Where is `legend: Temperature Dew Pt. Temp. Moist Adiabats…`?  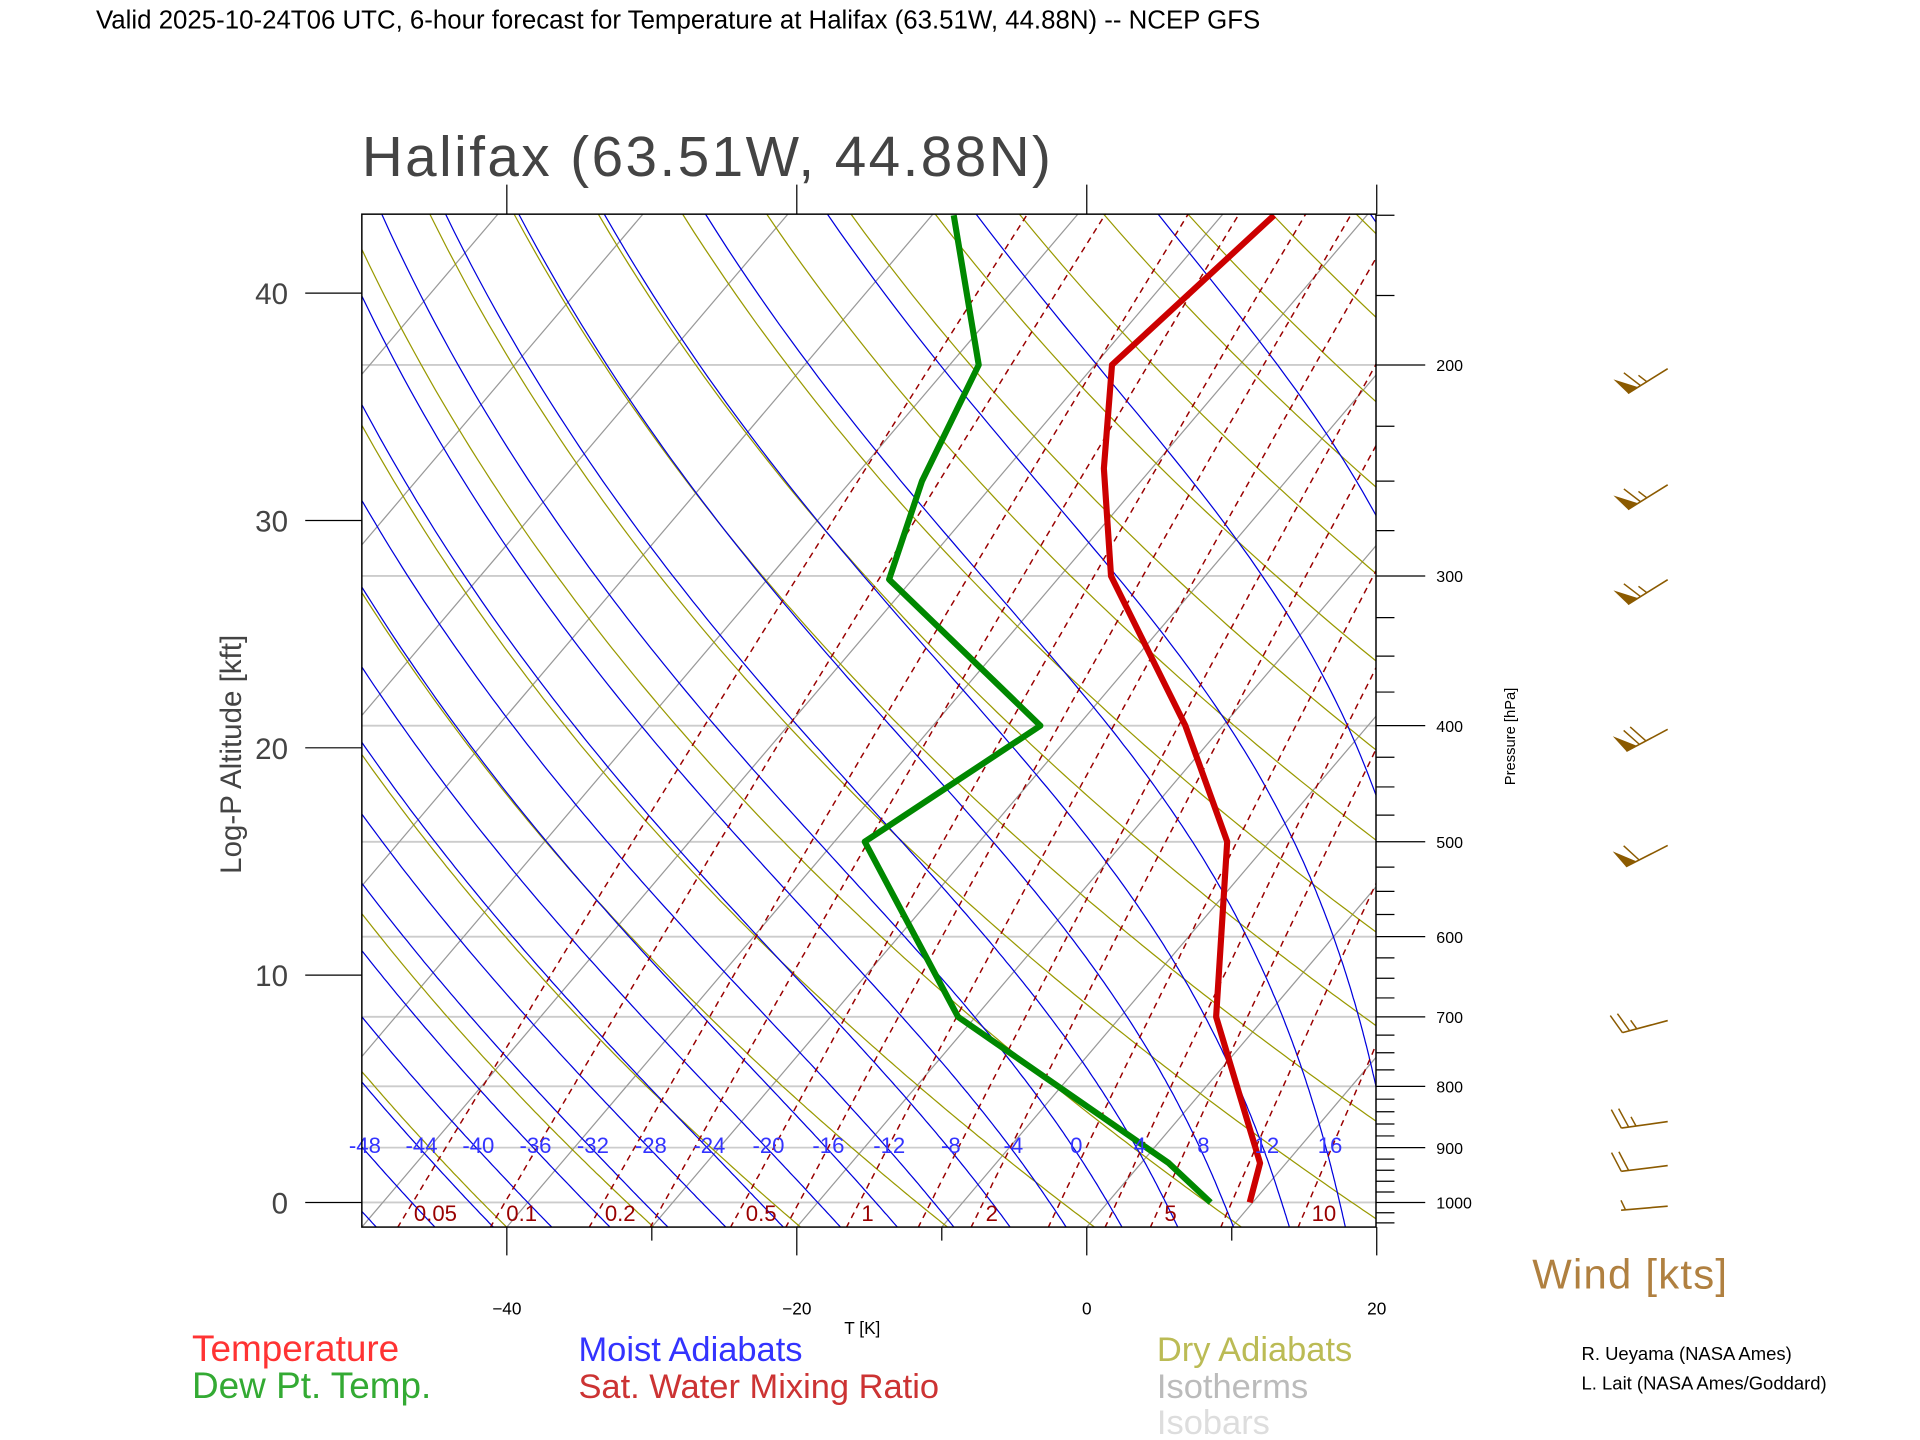 legend: Temperature Dew Pt. Temp. Moist Adiabats… is located at coordinates (772, 1384).